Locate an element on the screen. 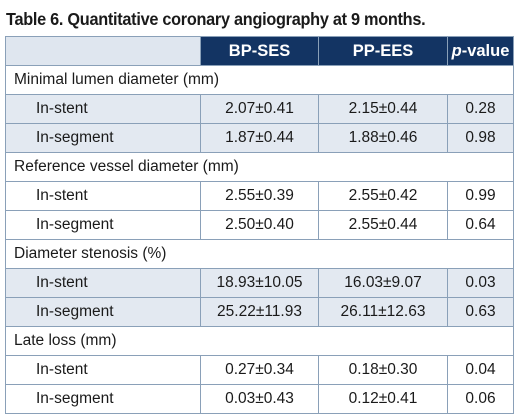  section-title: Late loss (mm) is located at coordinates (259, 341).